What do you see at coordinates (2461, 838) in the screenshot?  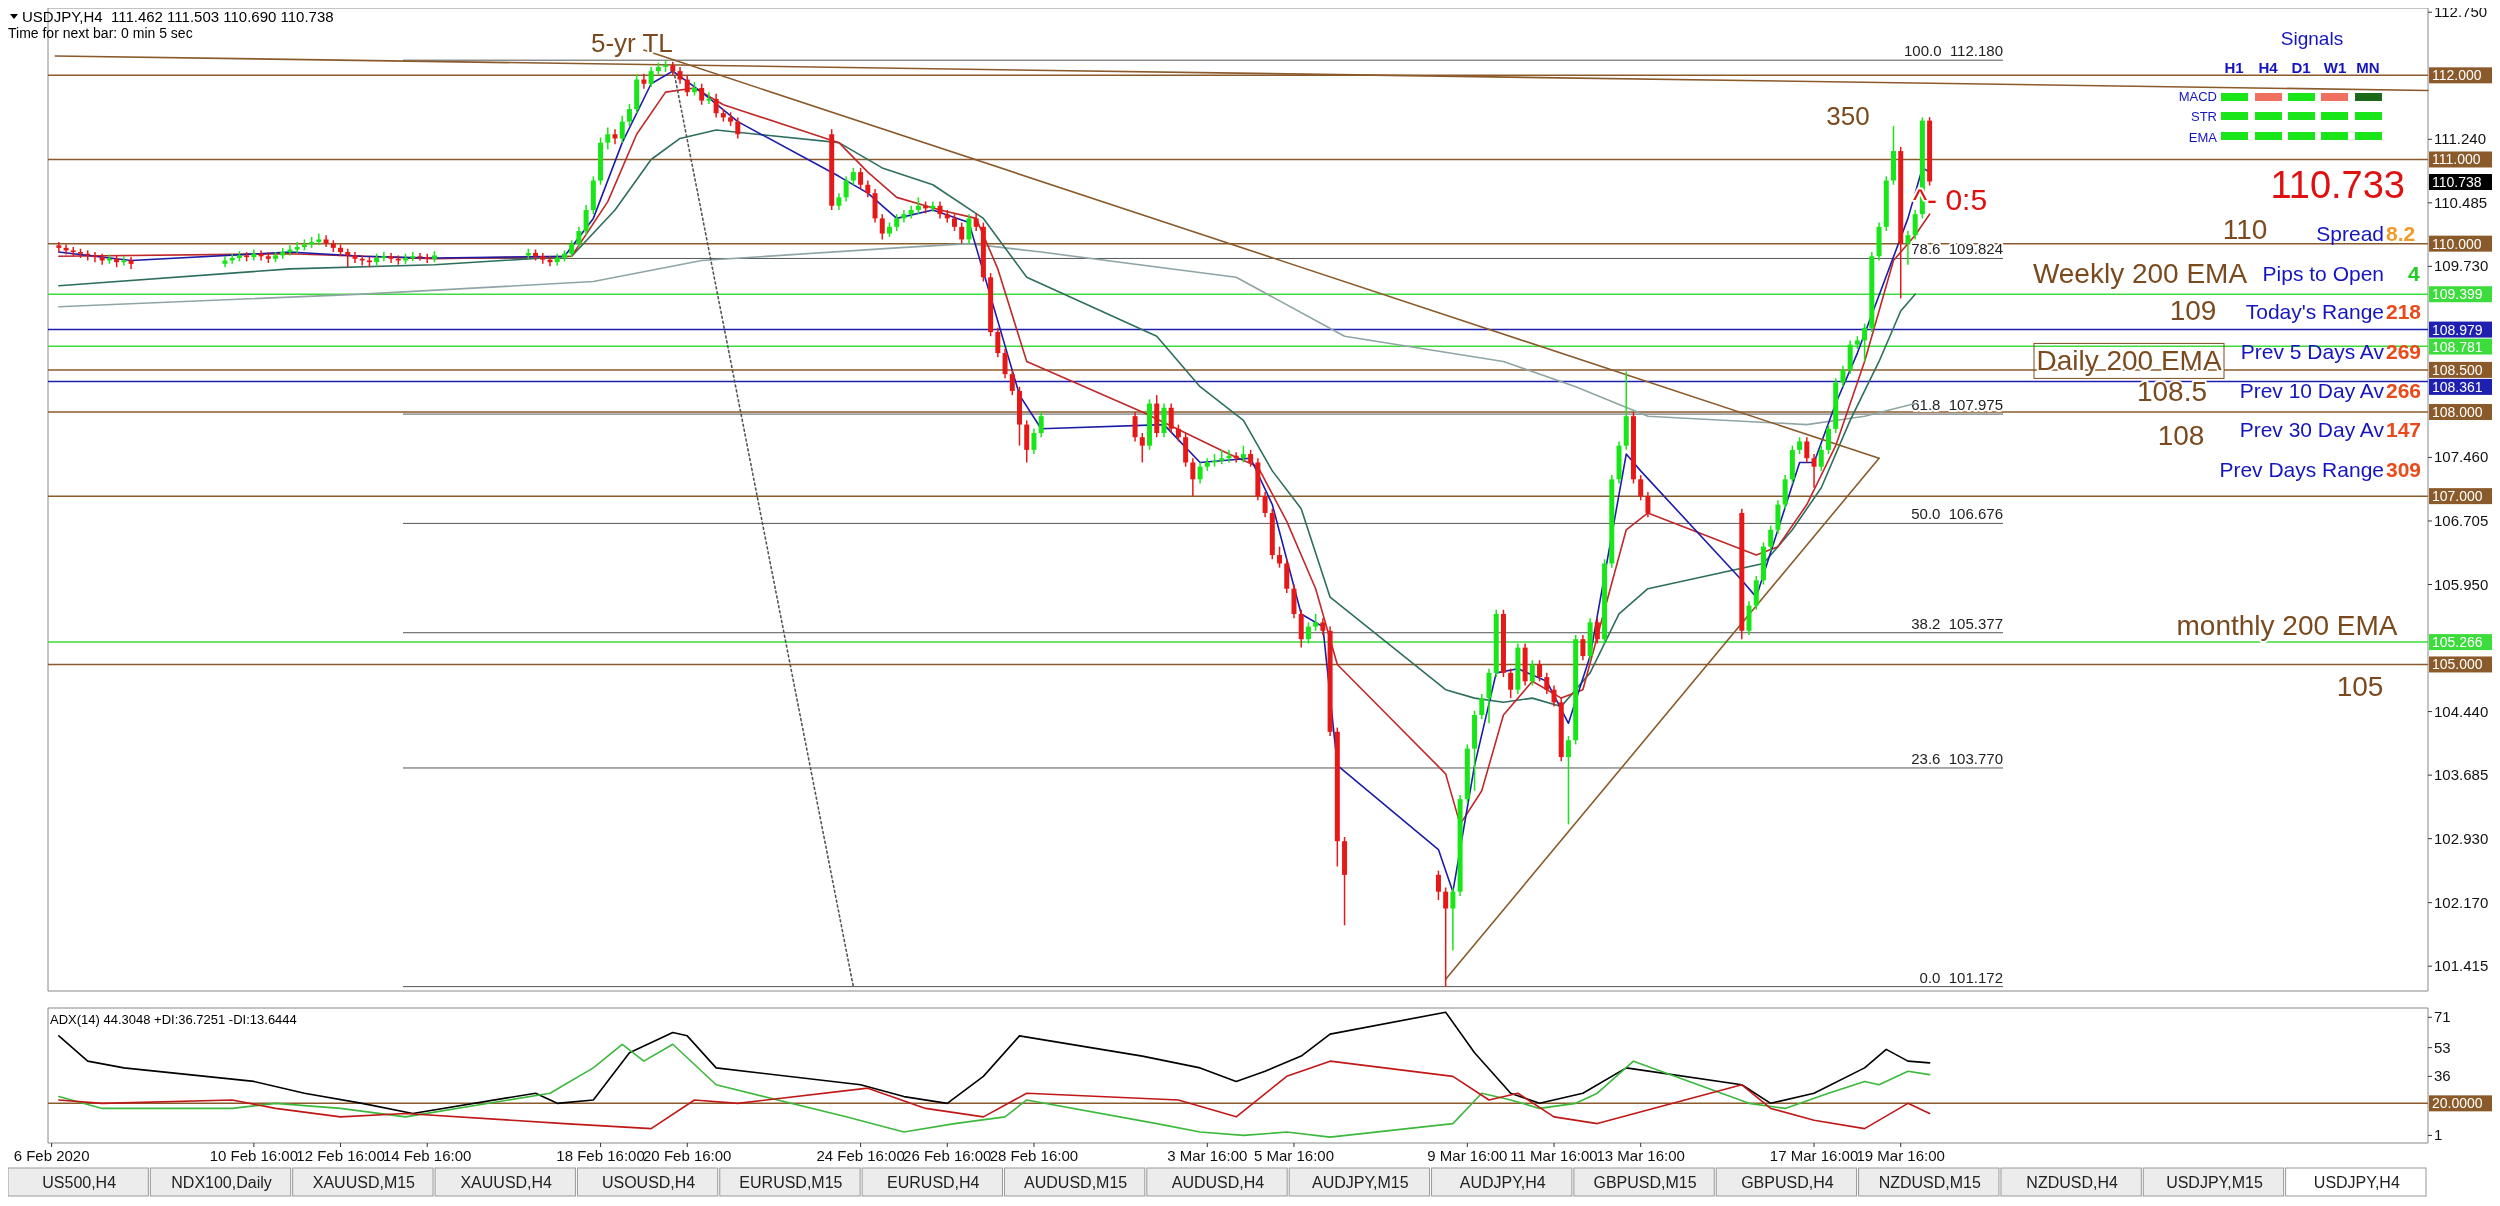 I see `y-tick-label: 102.930` at bounding box center [2461, 838].